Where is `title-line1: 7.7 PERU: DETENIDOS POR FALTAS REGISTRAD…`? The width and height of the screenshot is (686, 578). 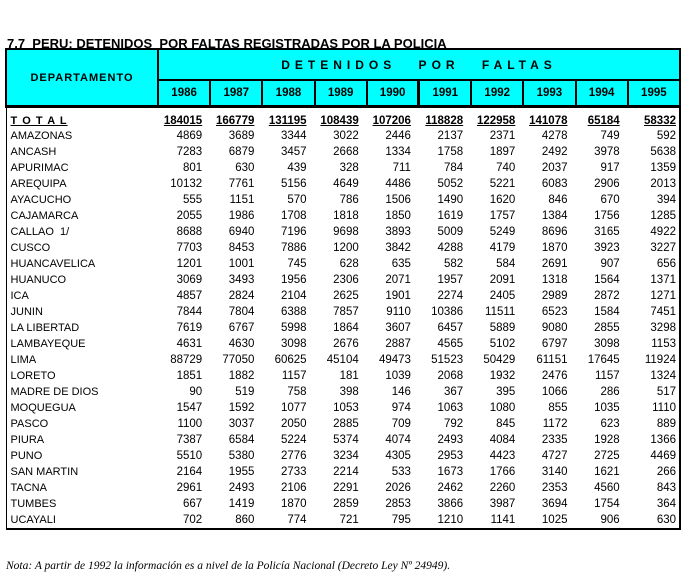 title-line1: 7.7 PERU: DETENIDOS POR FALTAS REGISTRAD… is located at coordinates (227, 43).